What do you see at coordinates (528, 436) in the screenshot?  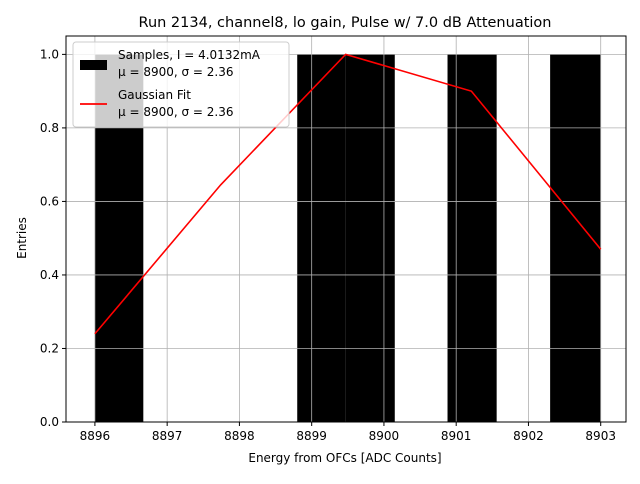 I see `x-tick-label-6: 8902` at bounding box center [528, 436].